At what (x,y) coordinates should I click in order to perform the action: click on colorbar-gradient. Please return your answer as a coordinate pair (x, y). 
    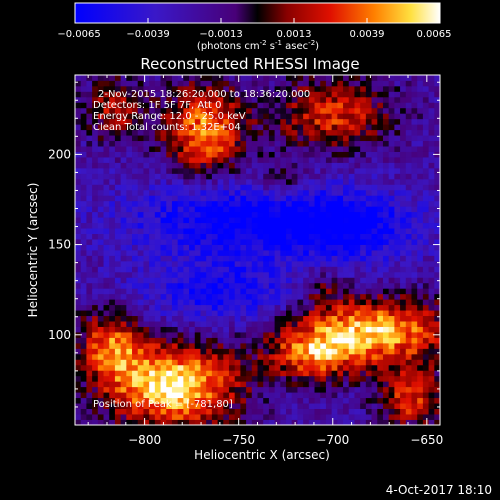
    Looking at the image, I should click on (257, 13).